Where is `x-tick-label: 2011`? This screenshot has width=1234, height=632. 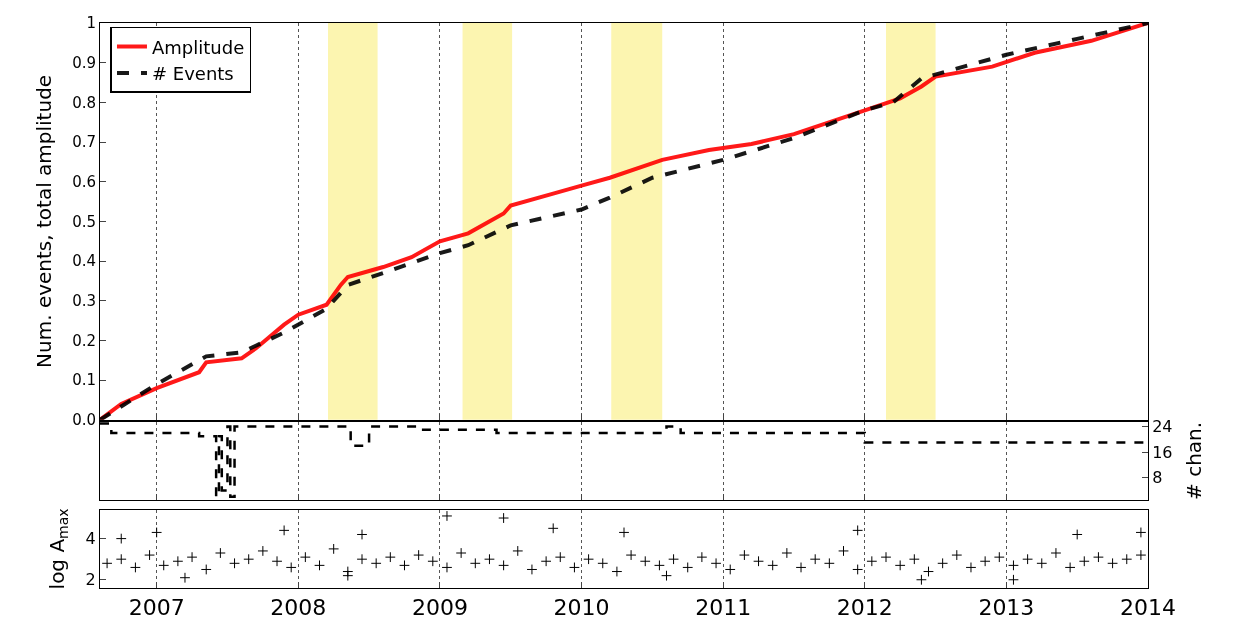
x-tick-label: 2011 is located at coordinates (723, 608).